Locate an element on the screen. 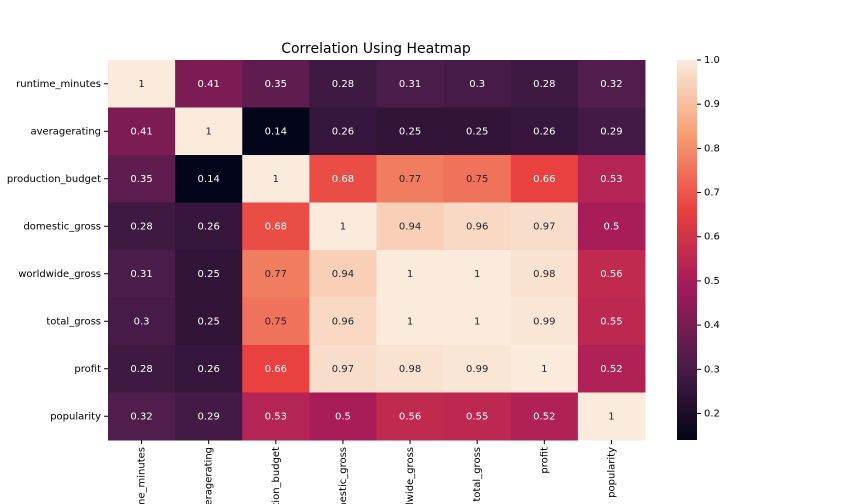  y-tick-label: averagerating is located at coordinates (65, 131).